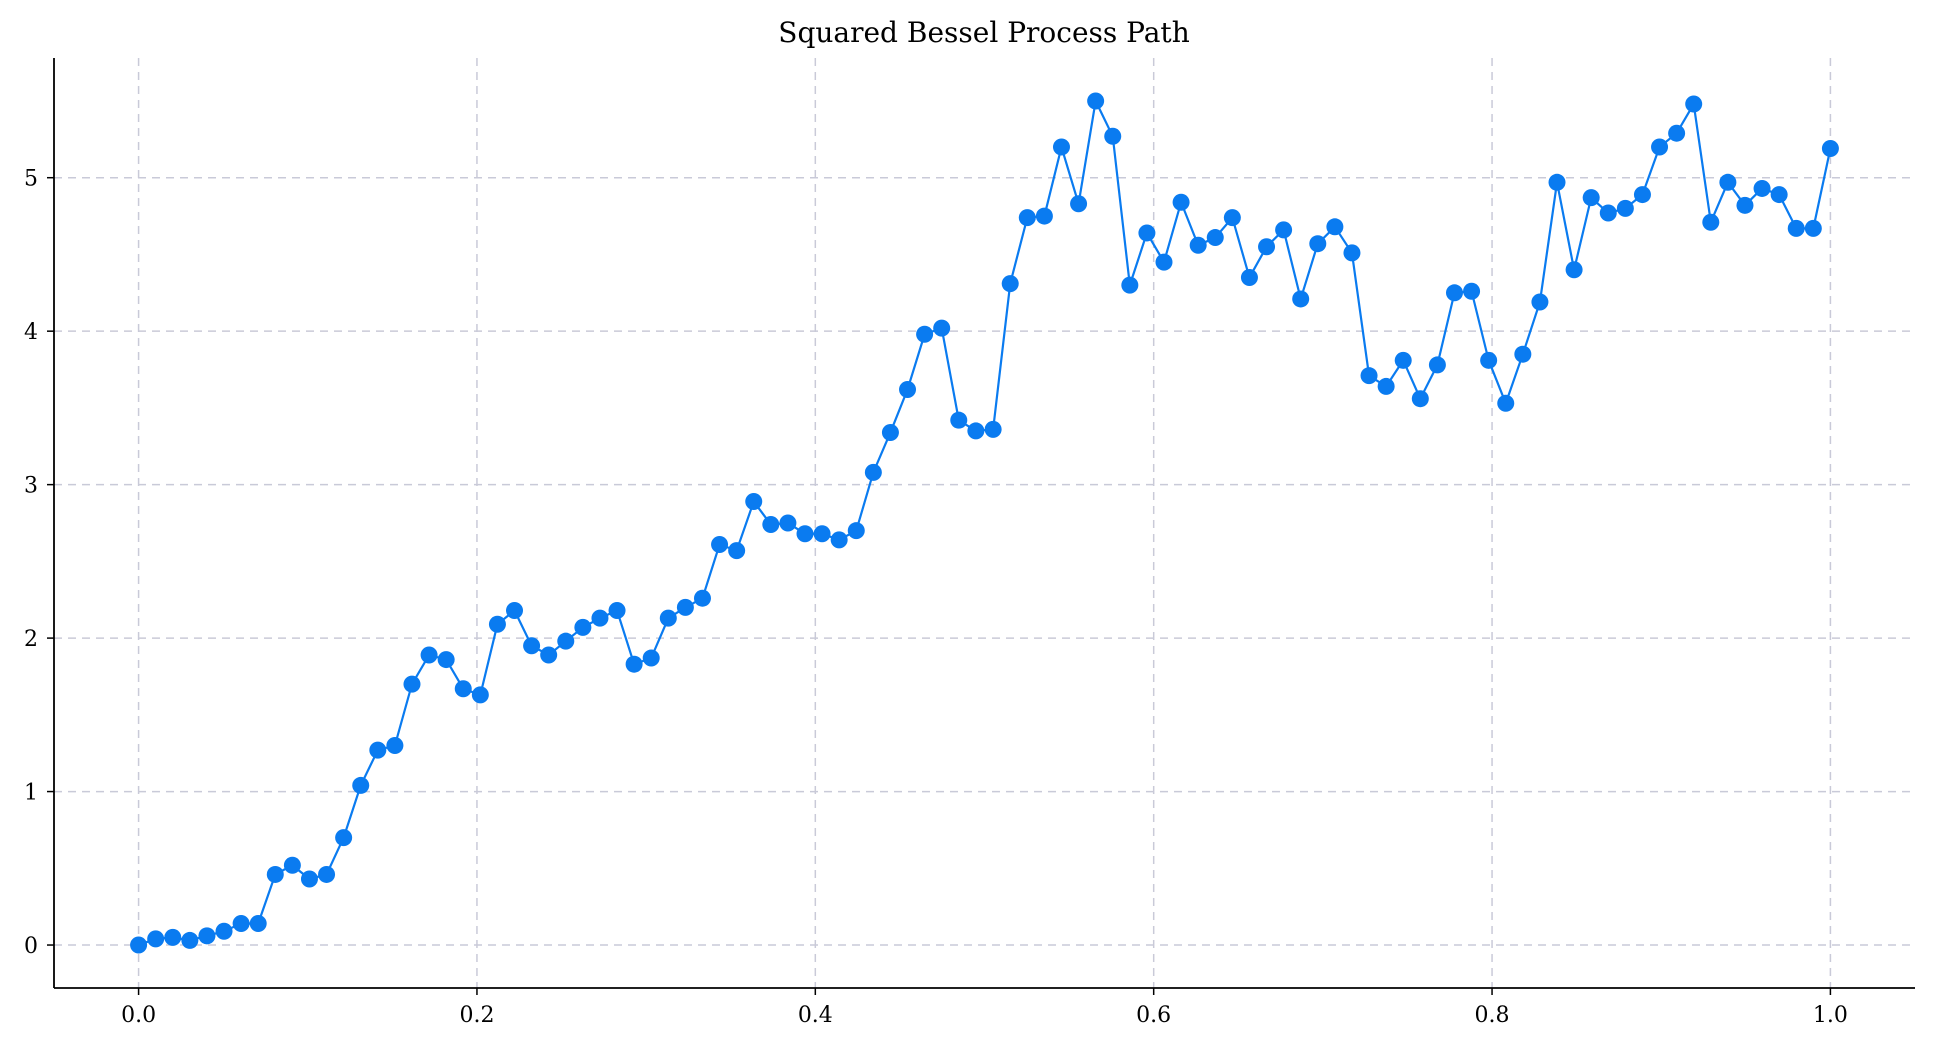 Image resolution: width=1933 pixels, height=1050 pixels. What do you see at coordinates (31, 486) in the screenshot?
I see `y-tick-label: 3` at bounding box center [31, 486].